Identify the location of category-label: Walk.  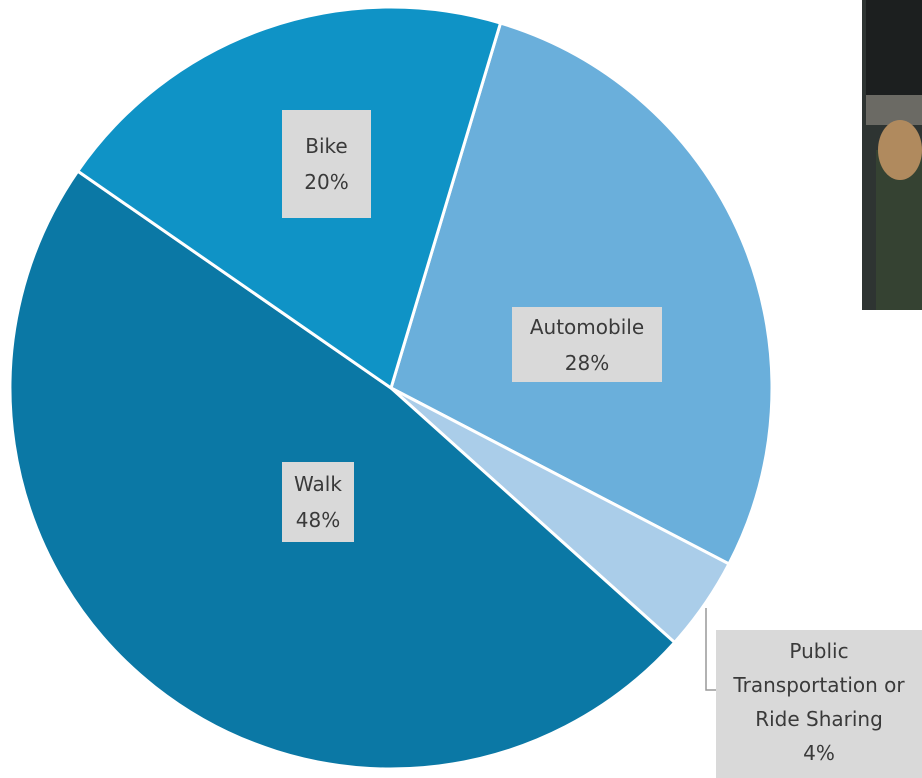
(318, 484).